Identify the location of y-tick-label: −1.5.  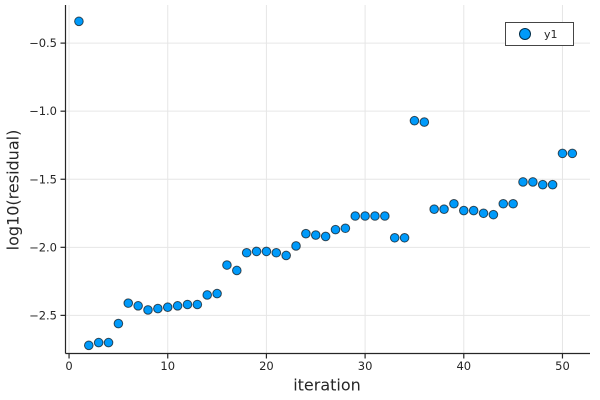
(43, 179).